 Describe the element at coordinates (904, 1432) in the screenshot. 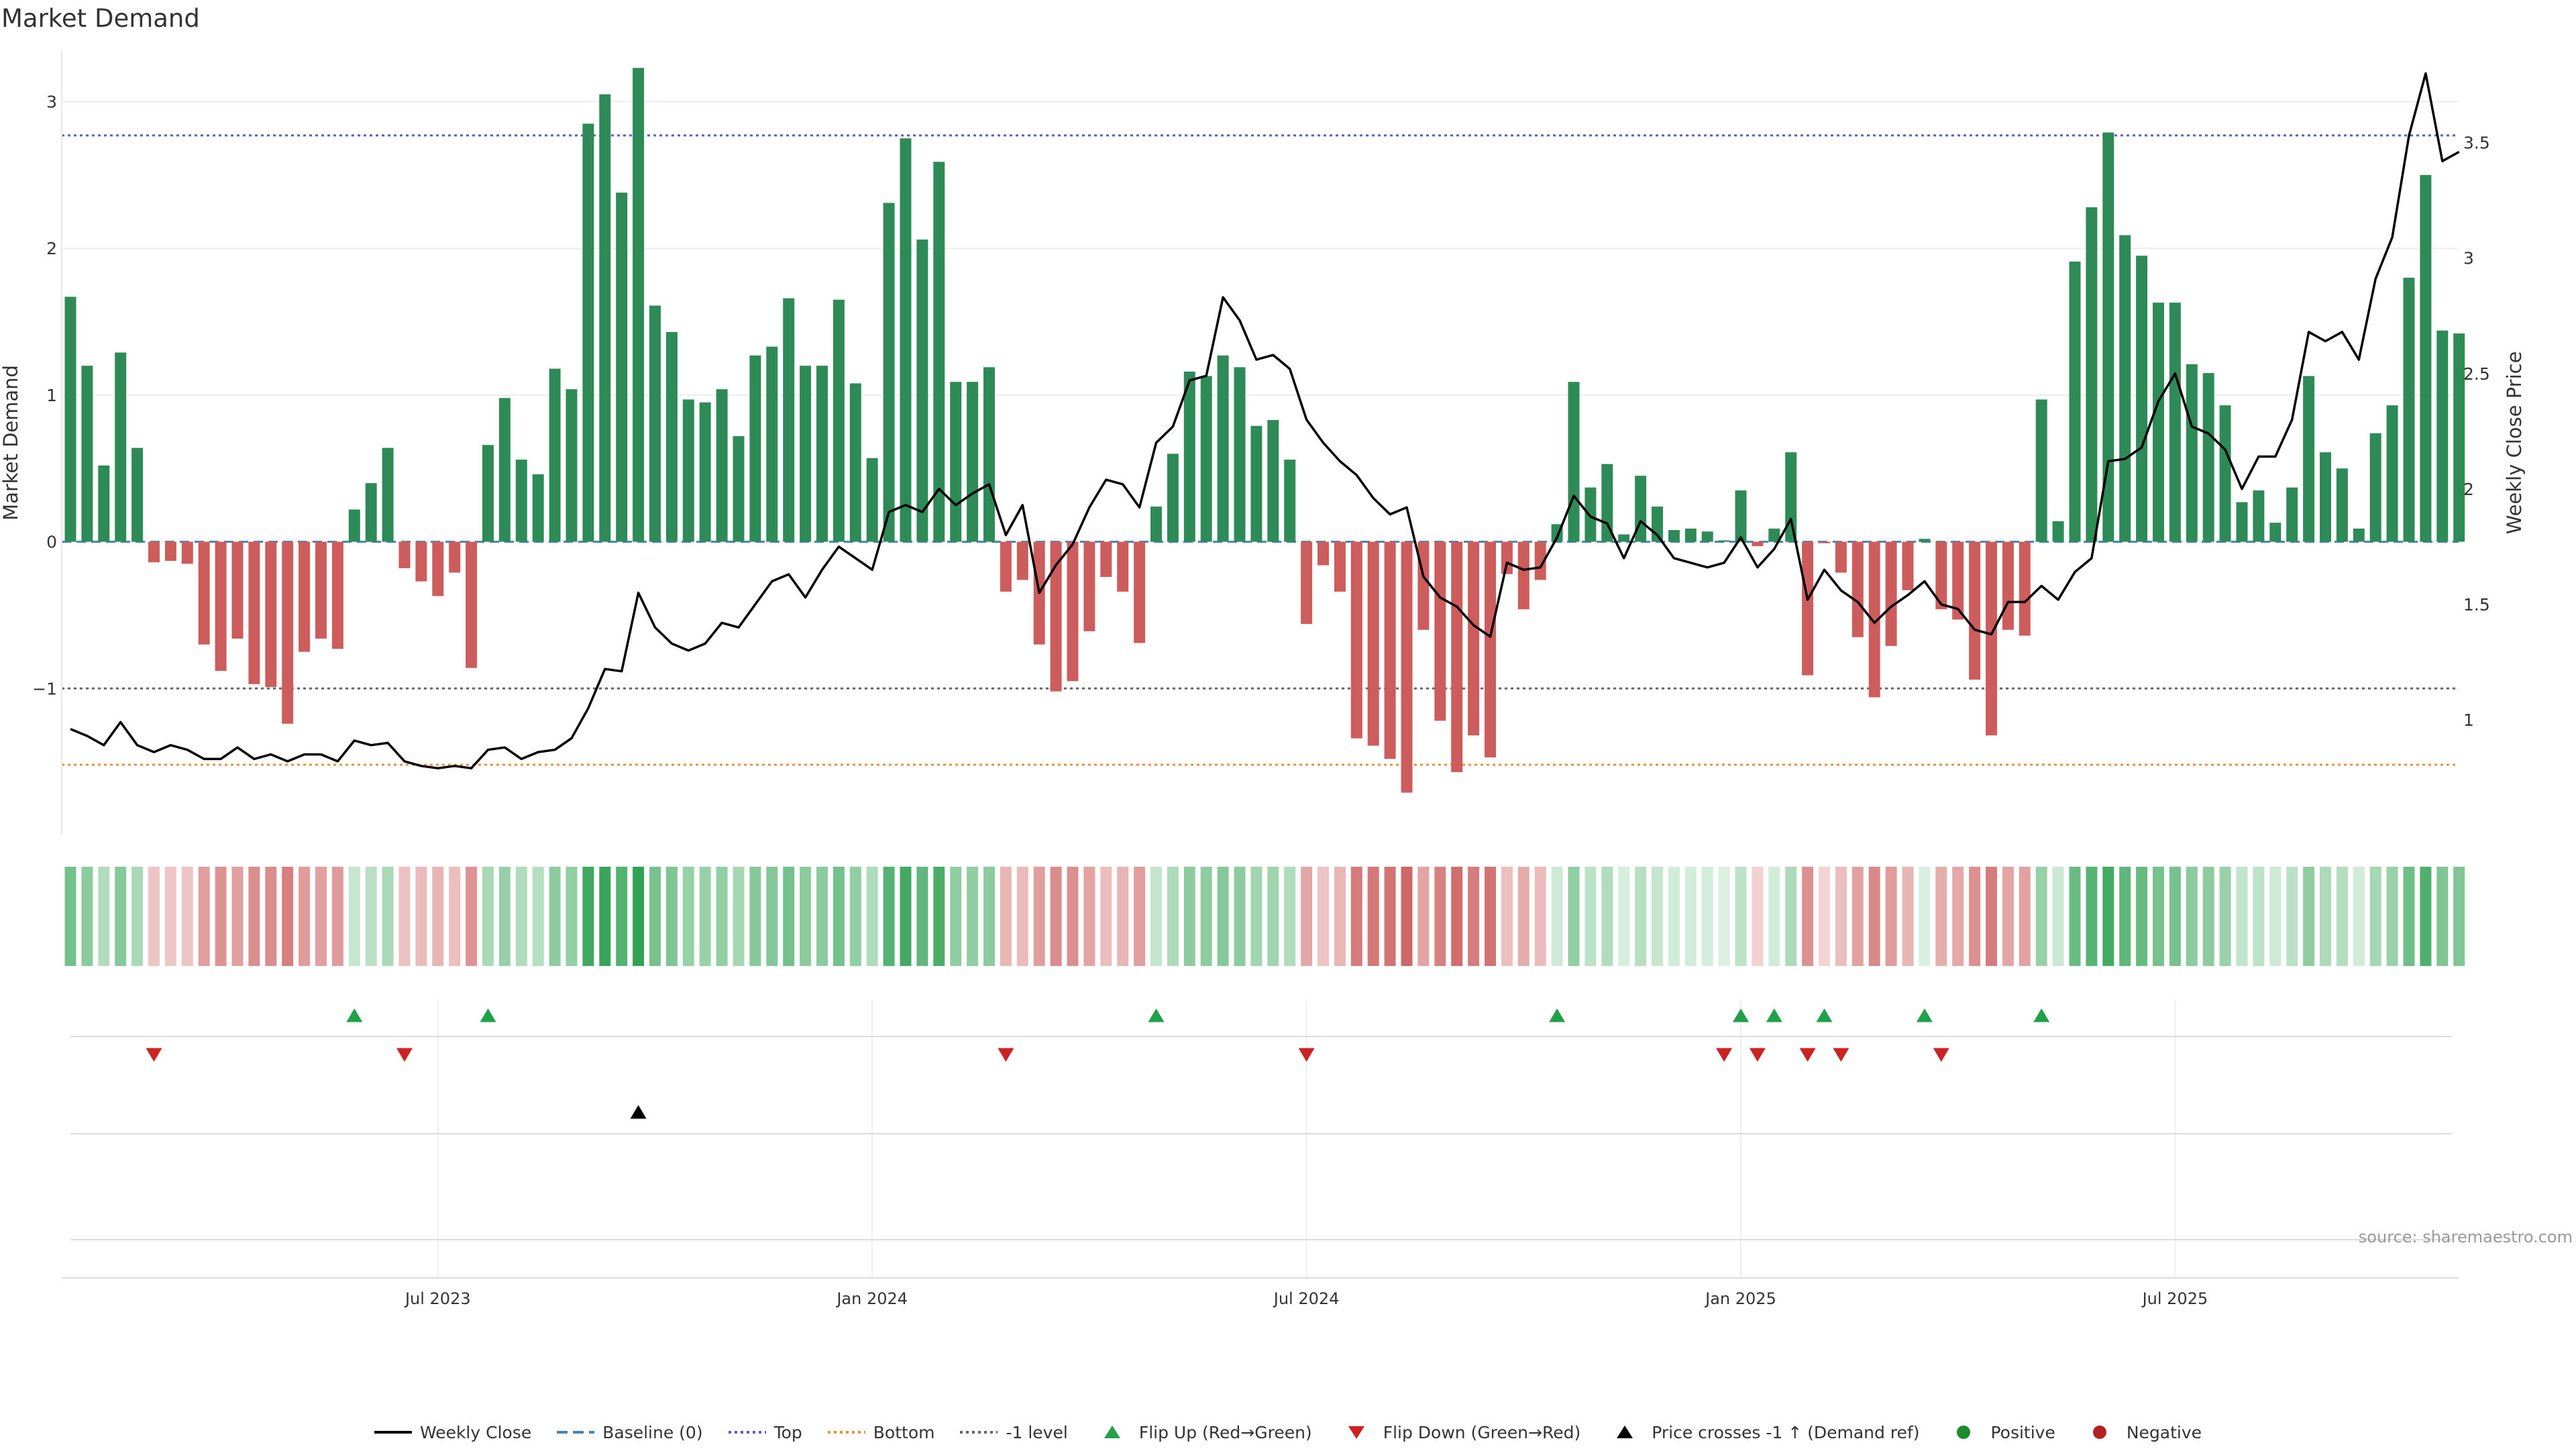

I see `legend-label: Bottom` at that location.